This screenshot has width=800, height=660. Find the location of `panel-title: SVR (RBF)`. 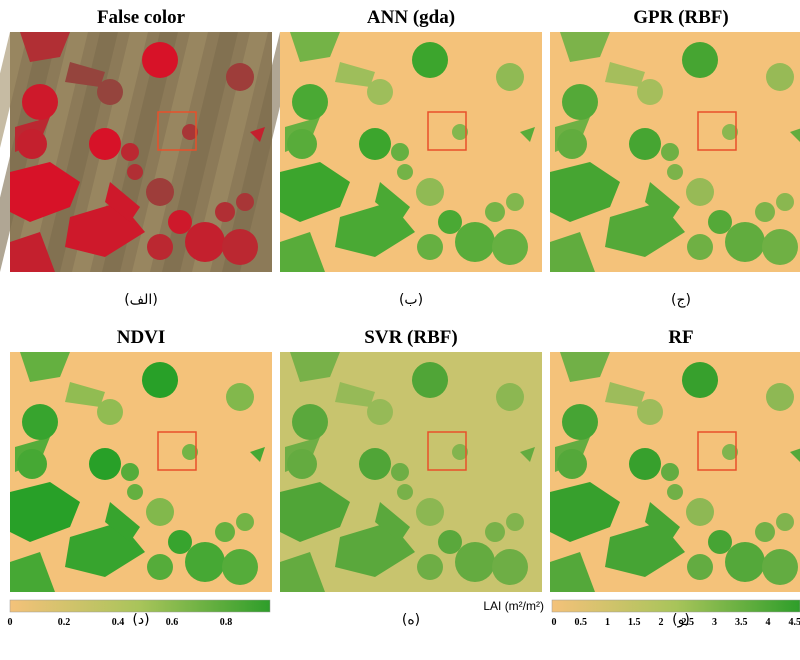

panel-title: SVR (RBF) is located at coordinates (410, 337).